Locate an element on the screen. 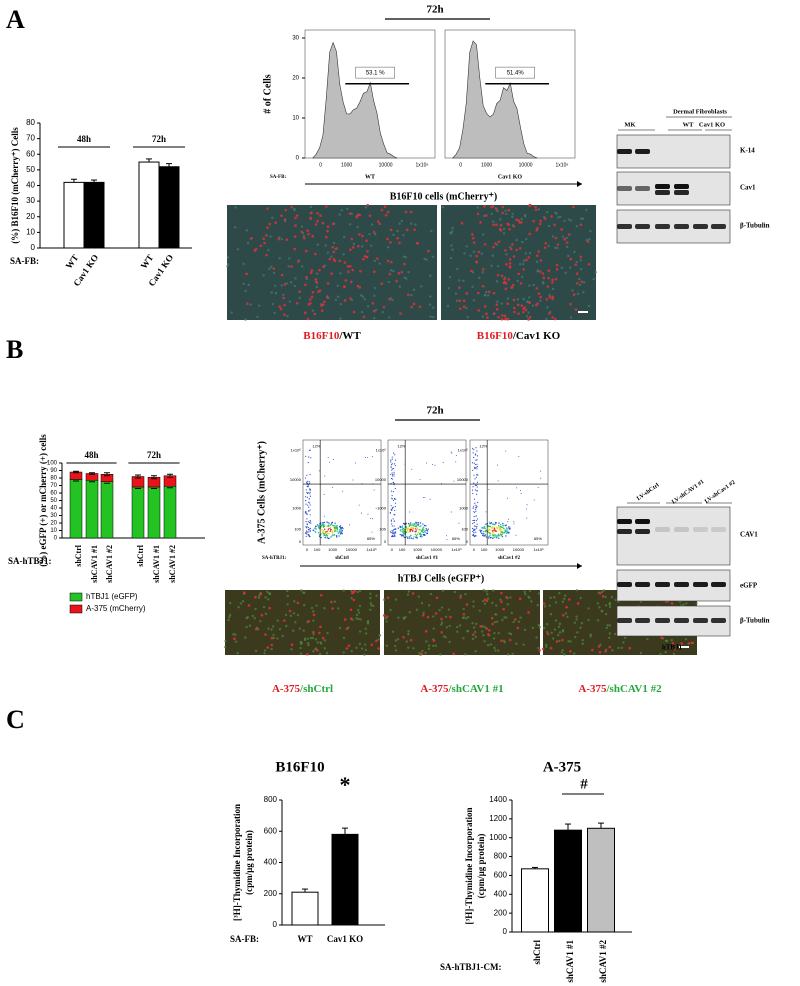  group-label: 48h is located at coordinates (84, 139).